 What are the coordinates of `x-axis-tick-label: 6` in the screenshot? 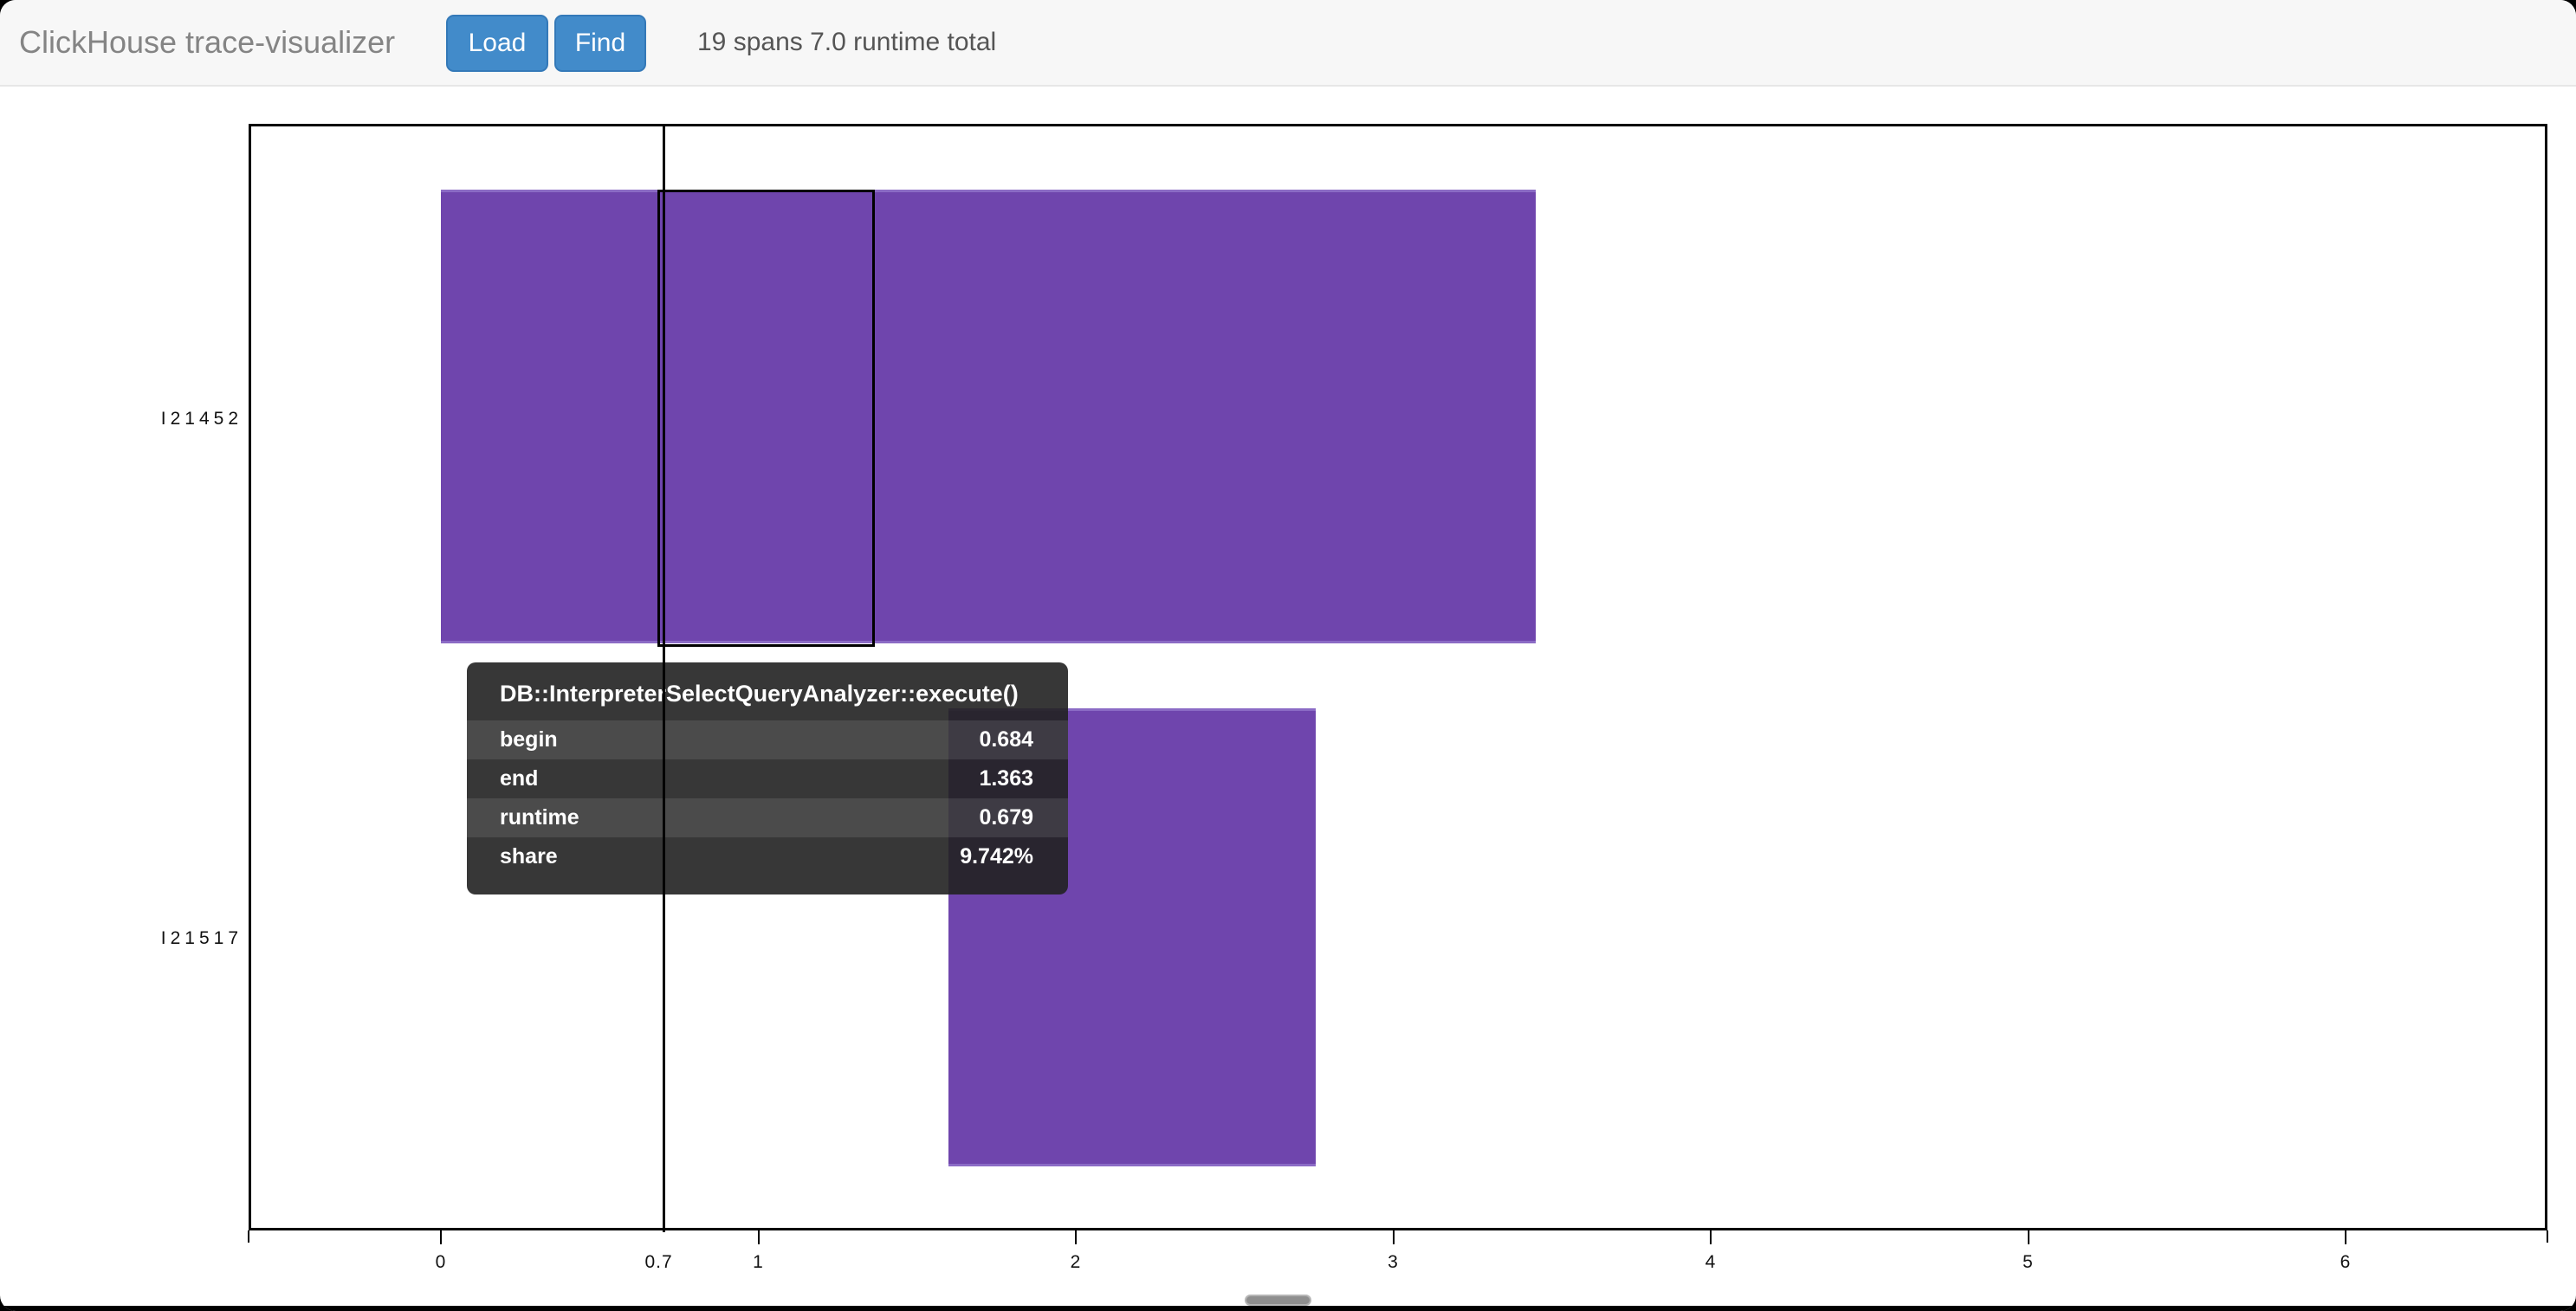 It's located at (2346, 1262).